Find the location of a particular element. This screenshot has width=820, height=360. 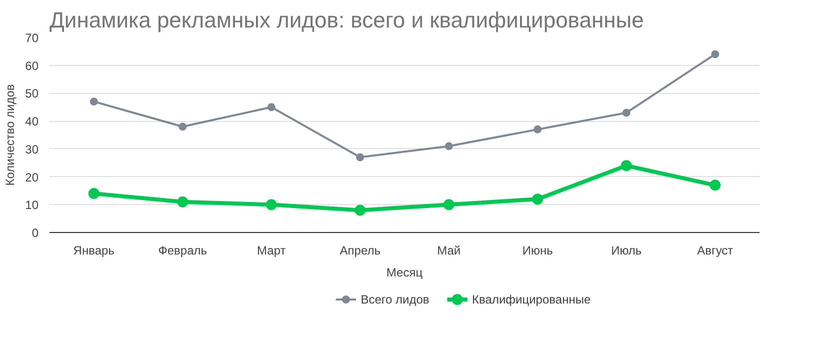

y-tick-label: 70 is located at coordinates (32, 38).